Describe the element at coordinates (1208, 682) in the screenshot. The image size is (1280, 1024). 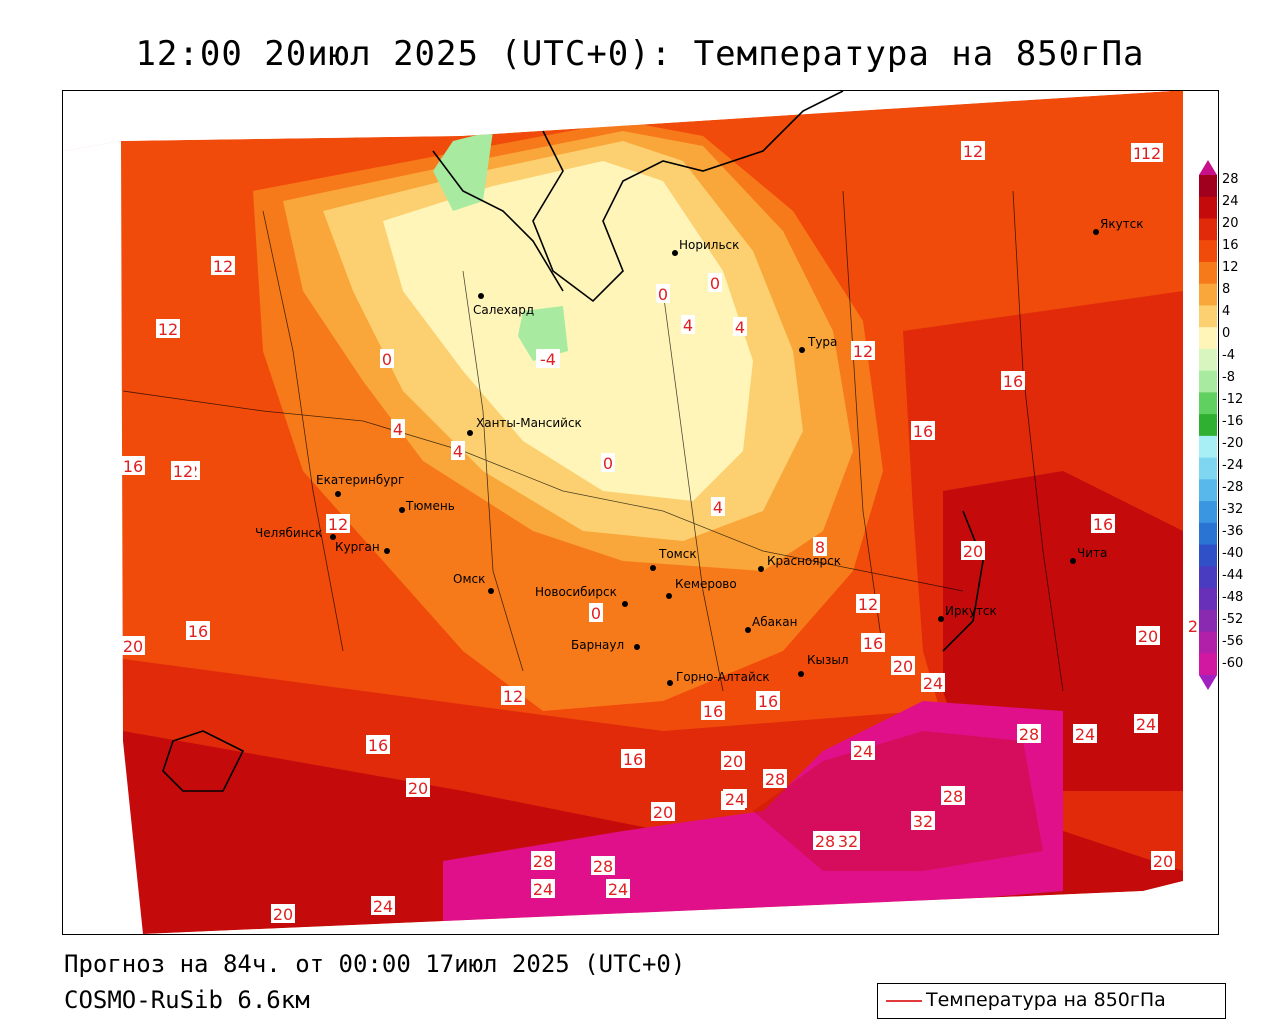
I see `colorbar-bottom-arrow` at that location.